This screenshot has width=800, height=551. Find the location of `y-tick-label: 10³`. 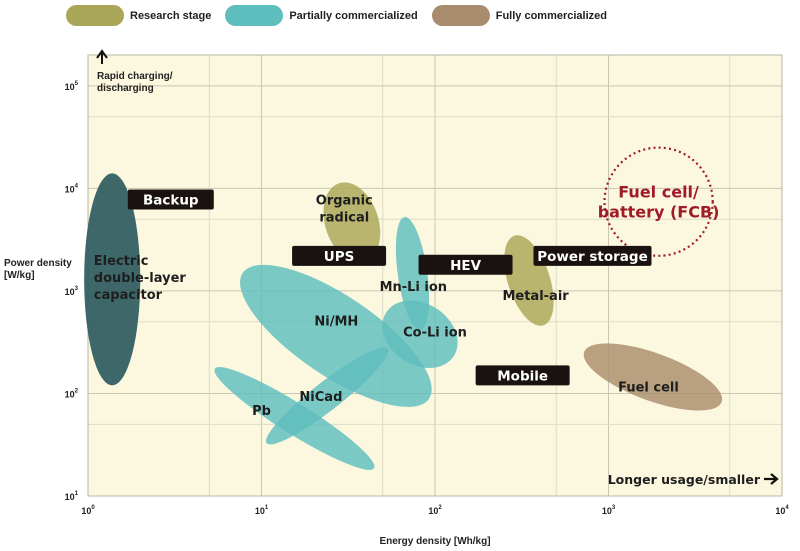

y-tick-label: 10³ is located at coordinates (72, 291).